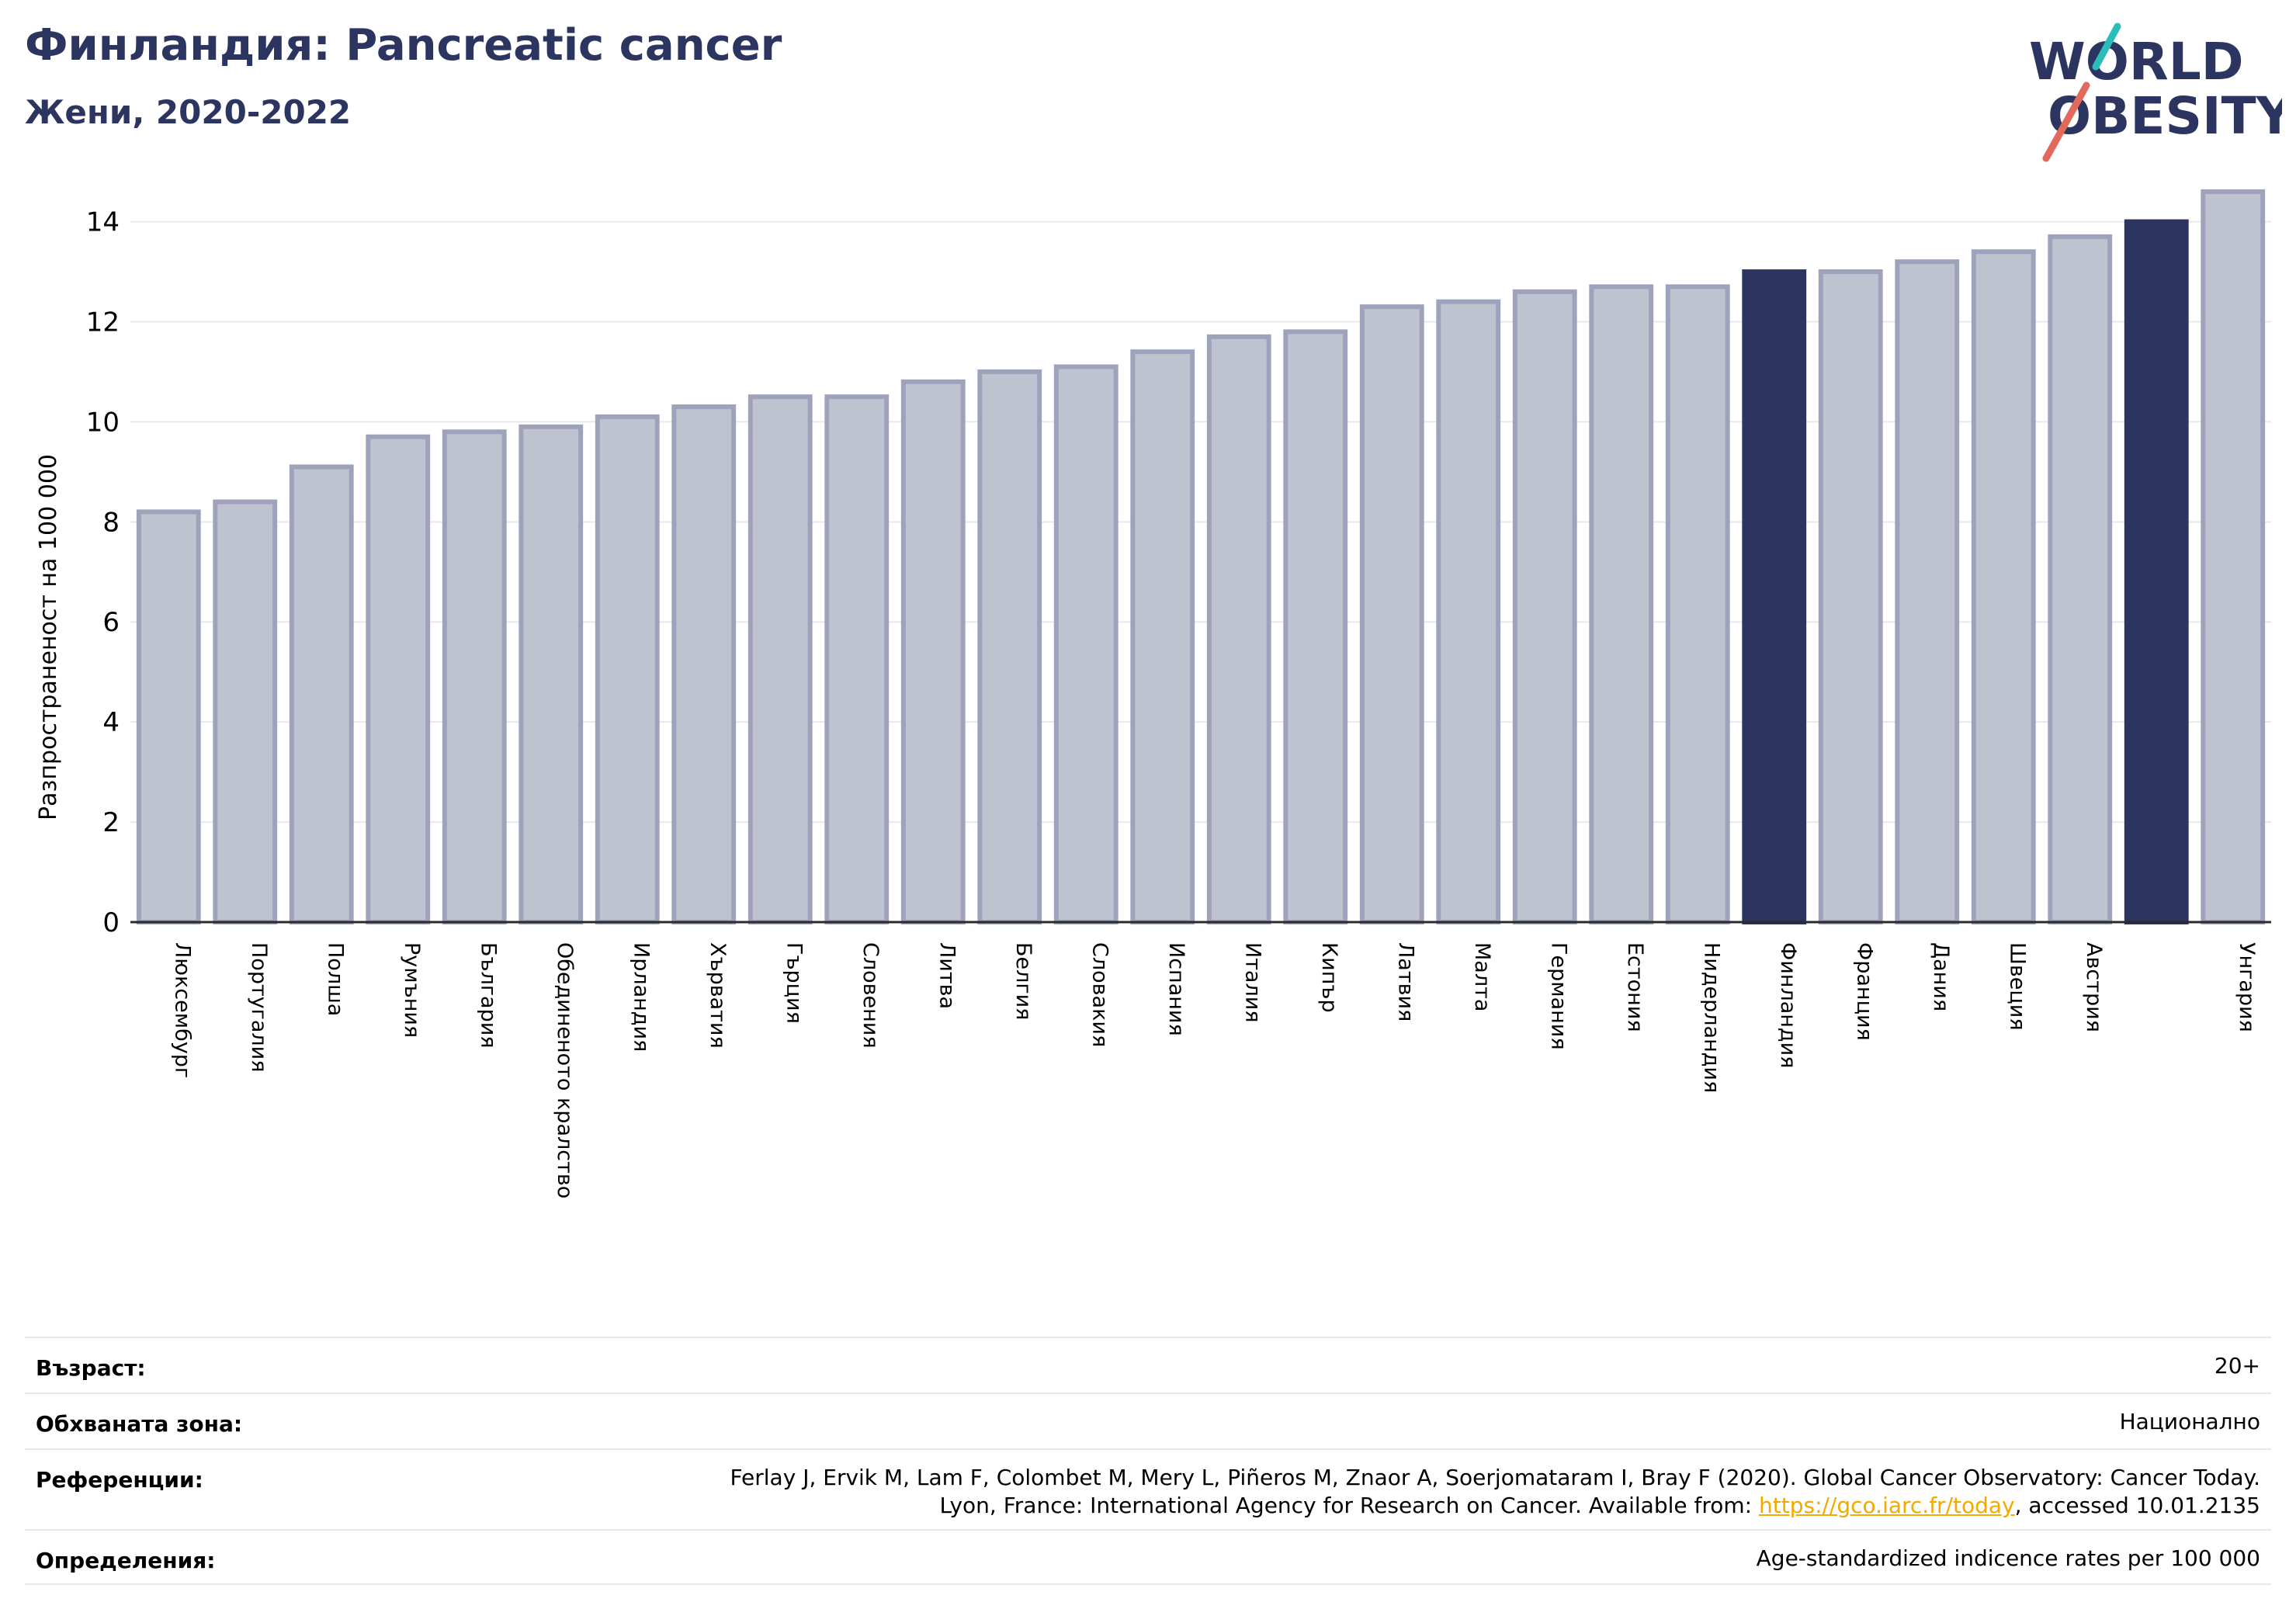 The height and width of the screenshot is (1623, 2296). What do you see at coordinates (718, 995) in the screenshot?
I see `x-tick-label: Хърватия` at bounding box center [718, 995].